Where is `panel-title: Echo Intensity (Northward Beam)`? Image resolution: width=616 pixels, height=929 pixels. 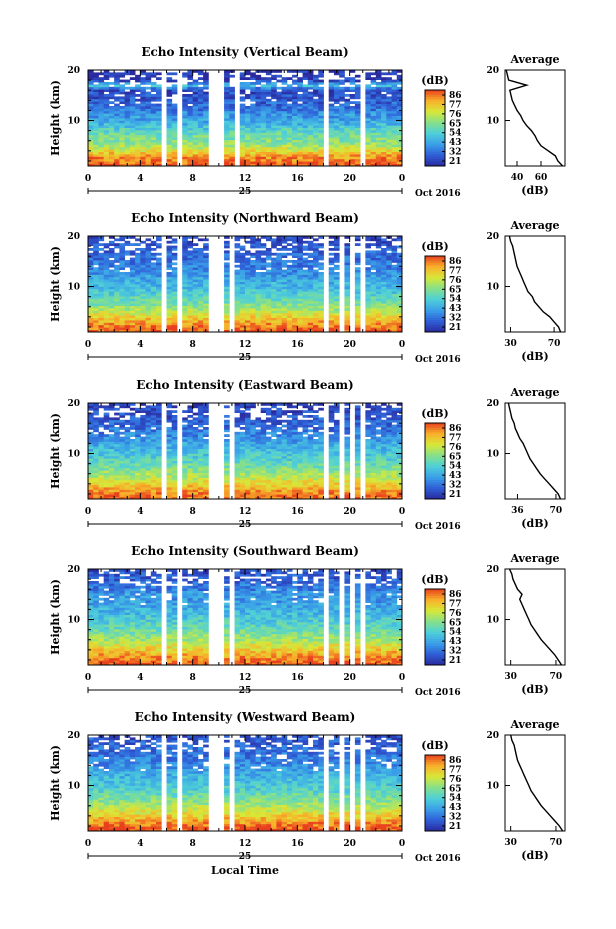 panel-title: Echo Intensity (Northward Beam) is located at coordinates (245, 218).